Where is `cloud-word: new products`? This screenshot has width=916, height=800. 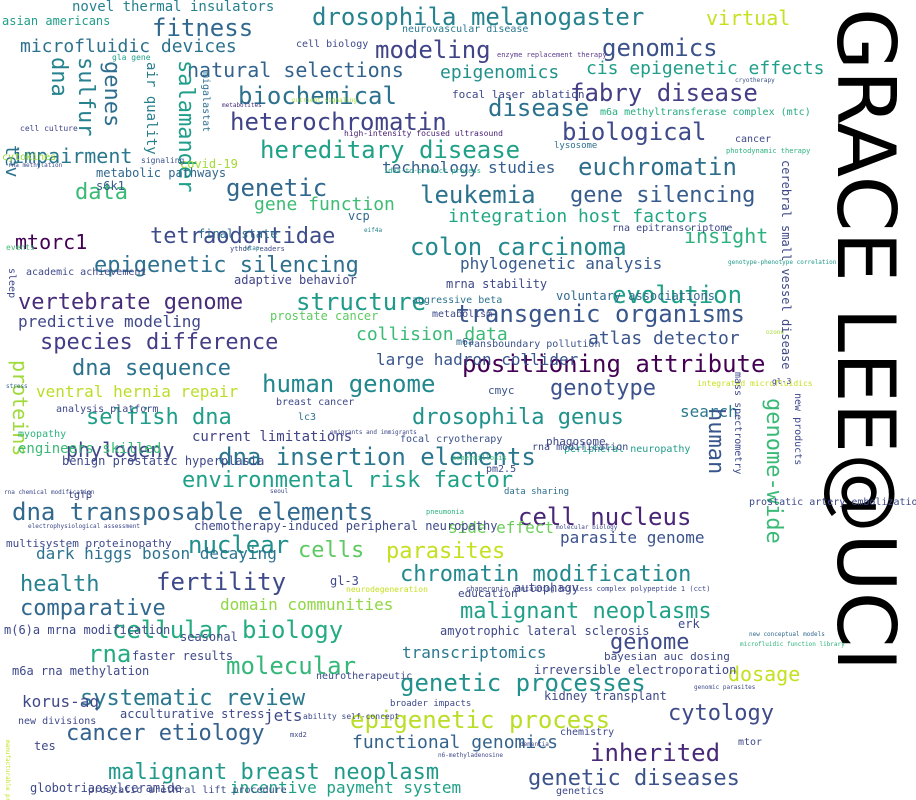
cloud-word: new products is located at coordinates (797, 429).